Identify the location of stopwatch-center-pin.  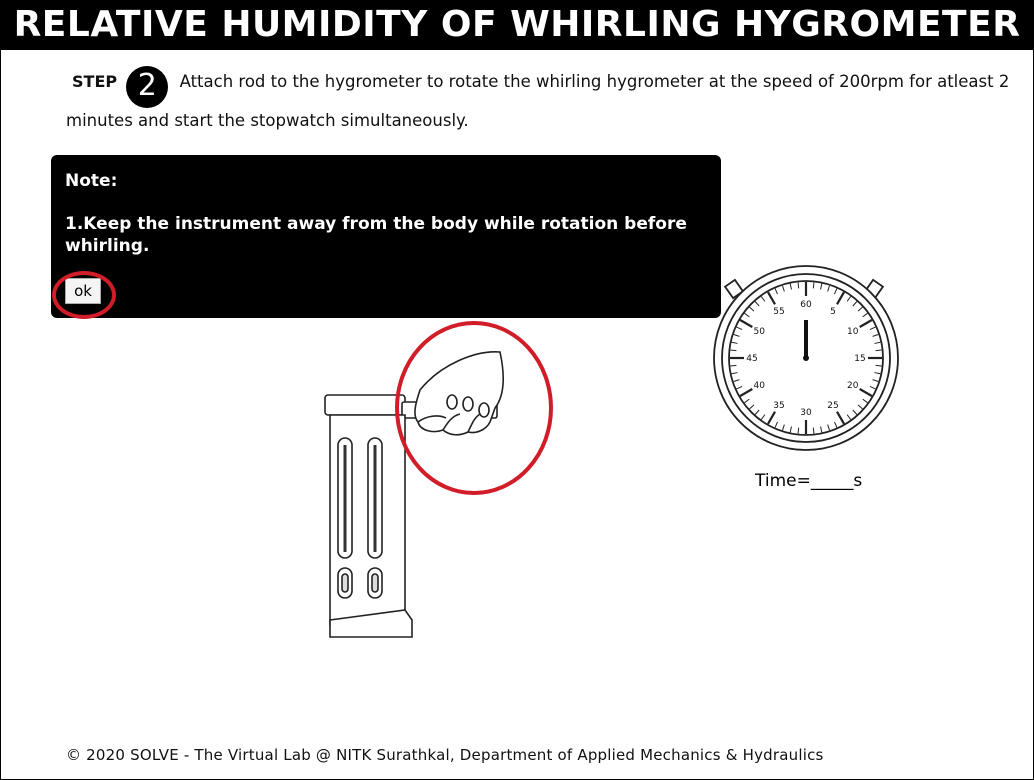
(806, 358).